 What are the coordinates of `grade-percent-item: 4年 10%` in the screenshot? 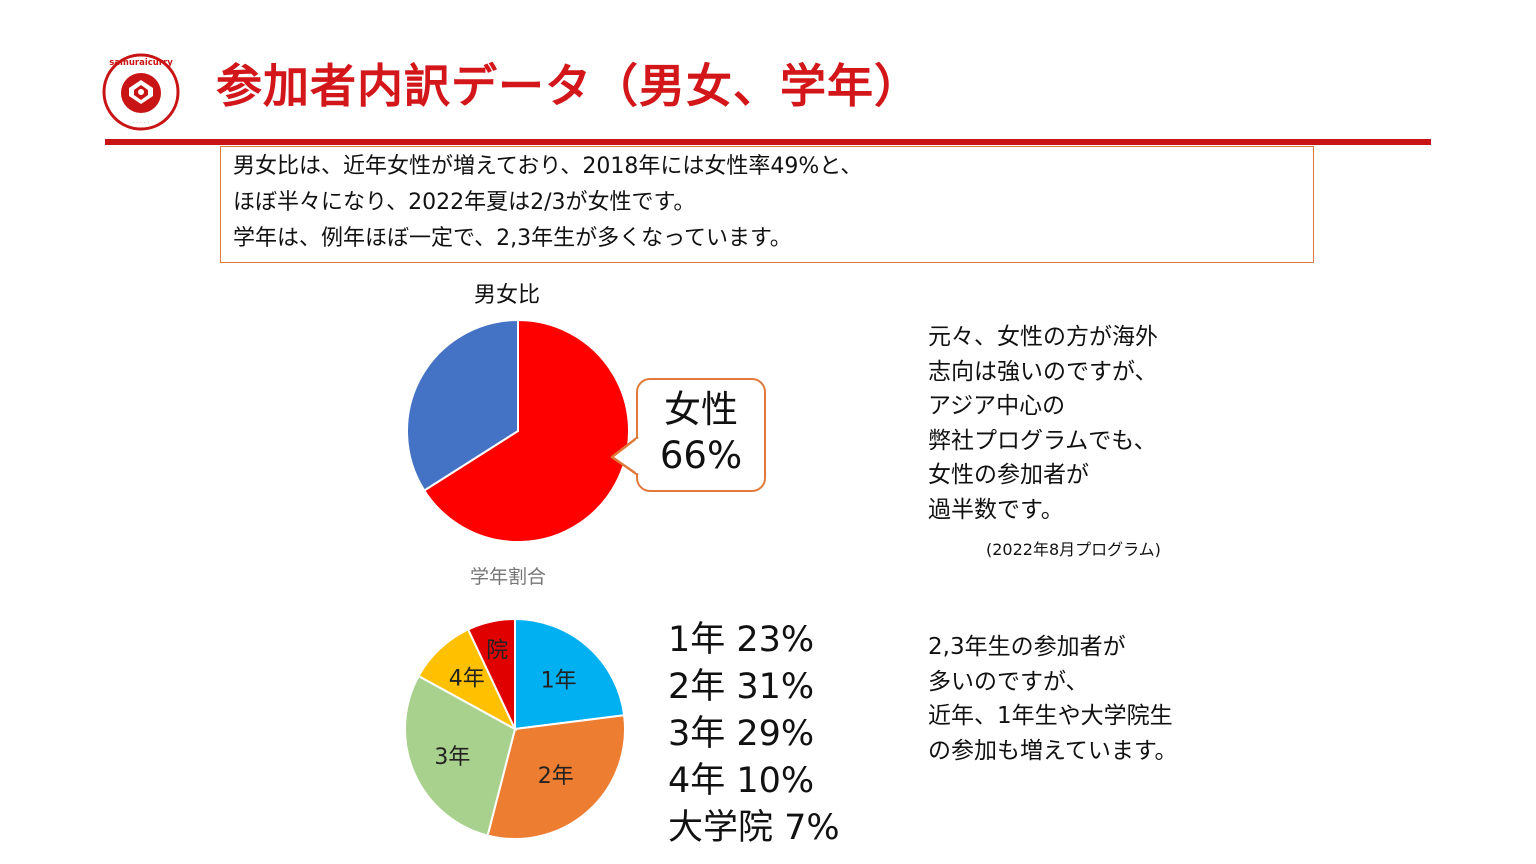 It's located at (741, 781).